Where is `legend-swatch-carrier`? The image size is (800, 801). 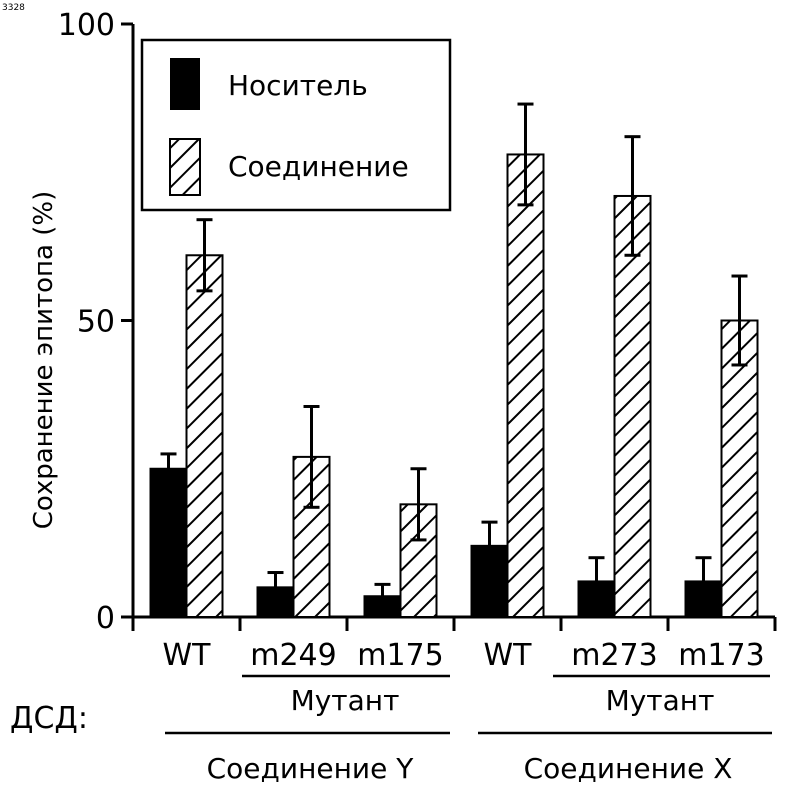
legend-swatch-carrier is located at coordinates (185, 84).